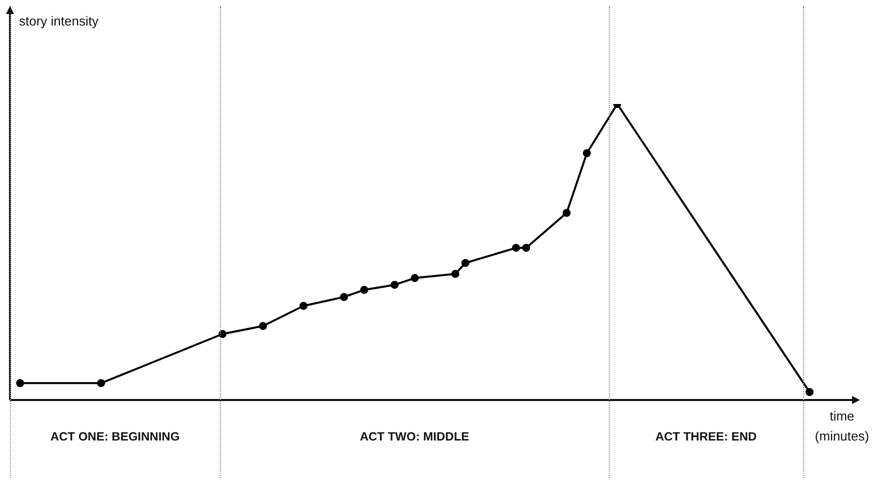 The image size is (878, 480). What do you see at coordinates (115, 436) in the screenshot?
I see `text: ACT ONE: BEGINNING` at bounding box center [115, 436].